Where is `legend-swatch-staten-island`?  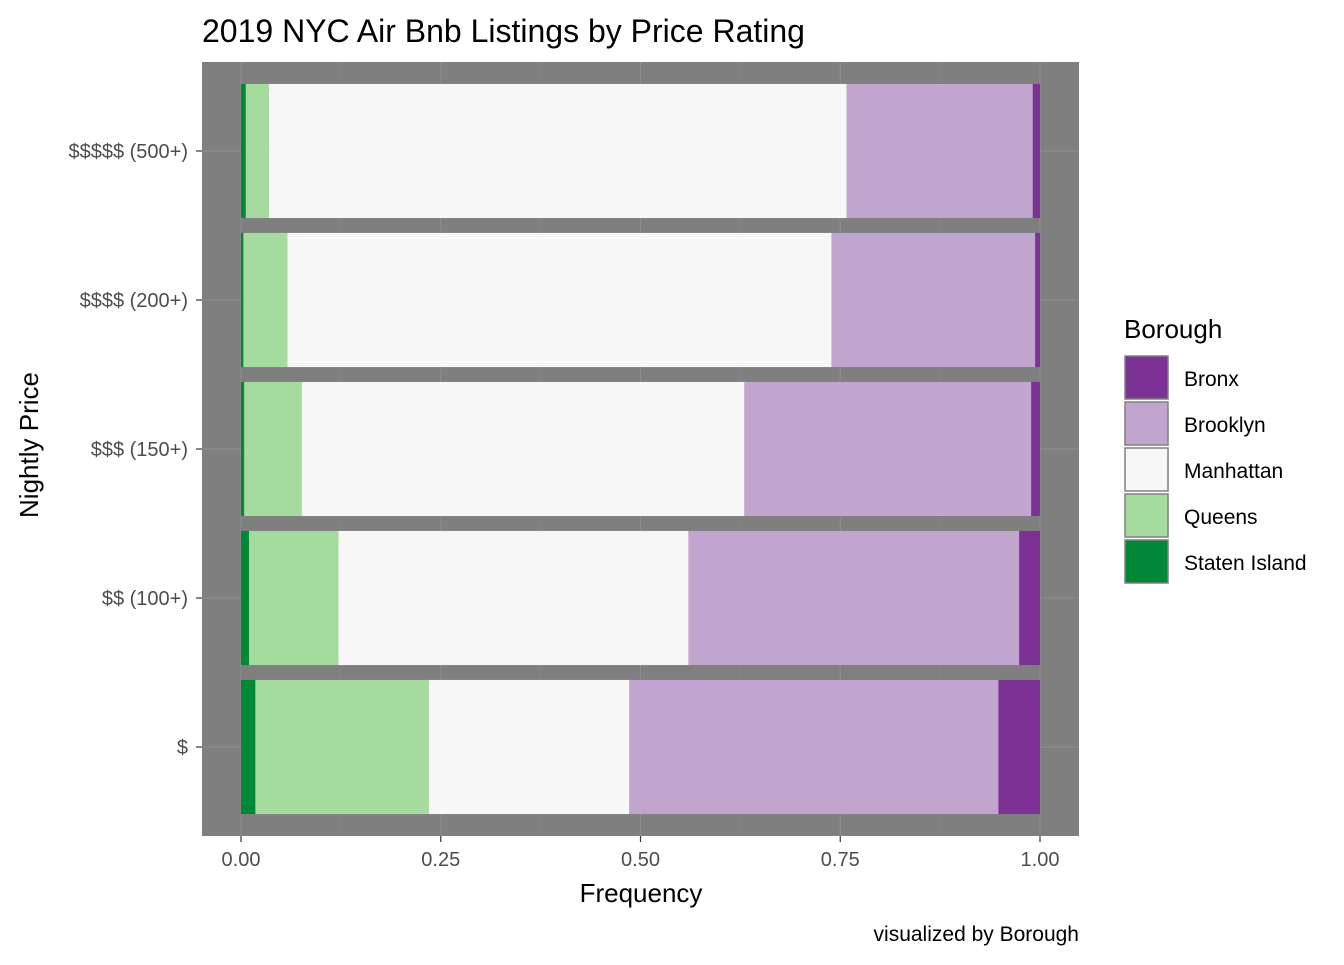
legend-swatch-staten-island is located at coordinates (1146, 561).